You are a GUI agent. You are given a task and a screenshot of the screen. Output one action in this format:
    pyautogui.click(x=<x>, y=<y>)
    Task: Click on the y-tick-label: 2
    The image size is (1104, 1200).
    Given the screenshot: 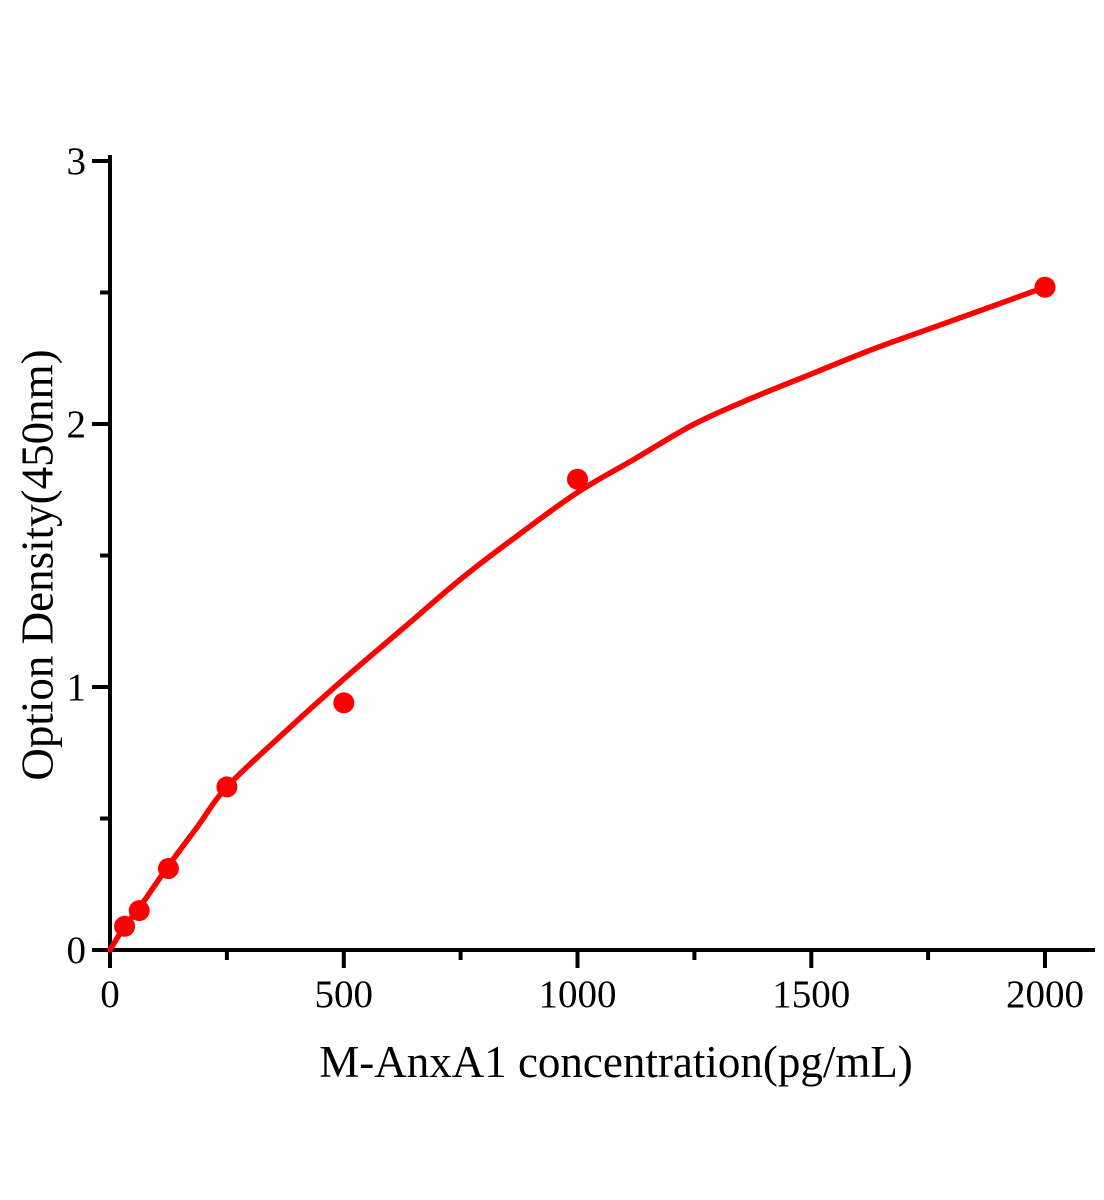 What is the action you would take?
    pyautogui.click(x=77, y=424)
    